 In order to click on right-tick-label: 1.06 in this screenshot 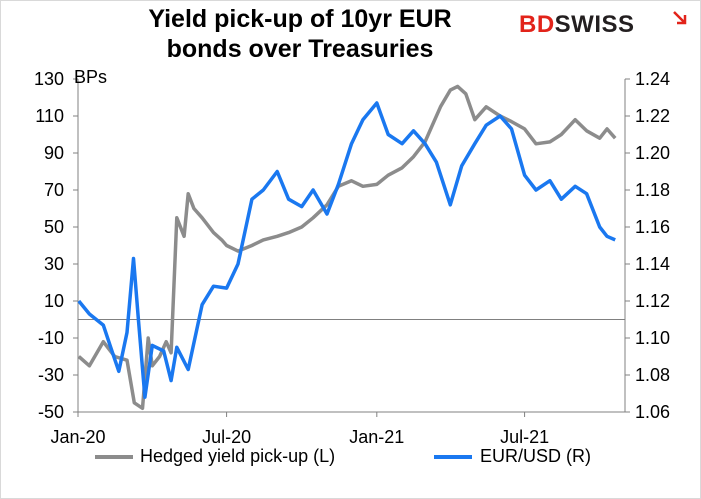, I will do `click(652, 412)`.